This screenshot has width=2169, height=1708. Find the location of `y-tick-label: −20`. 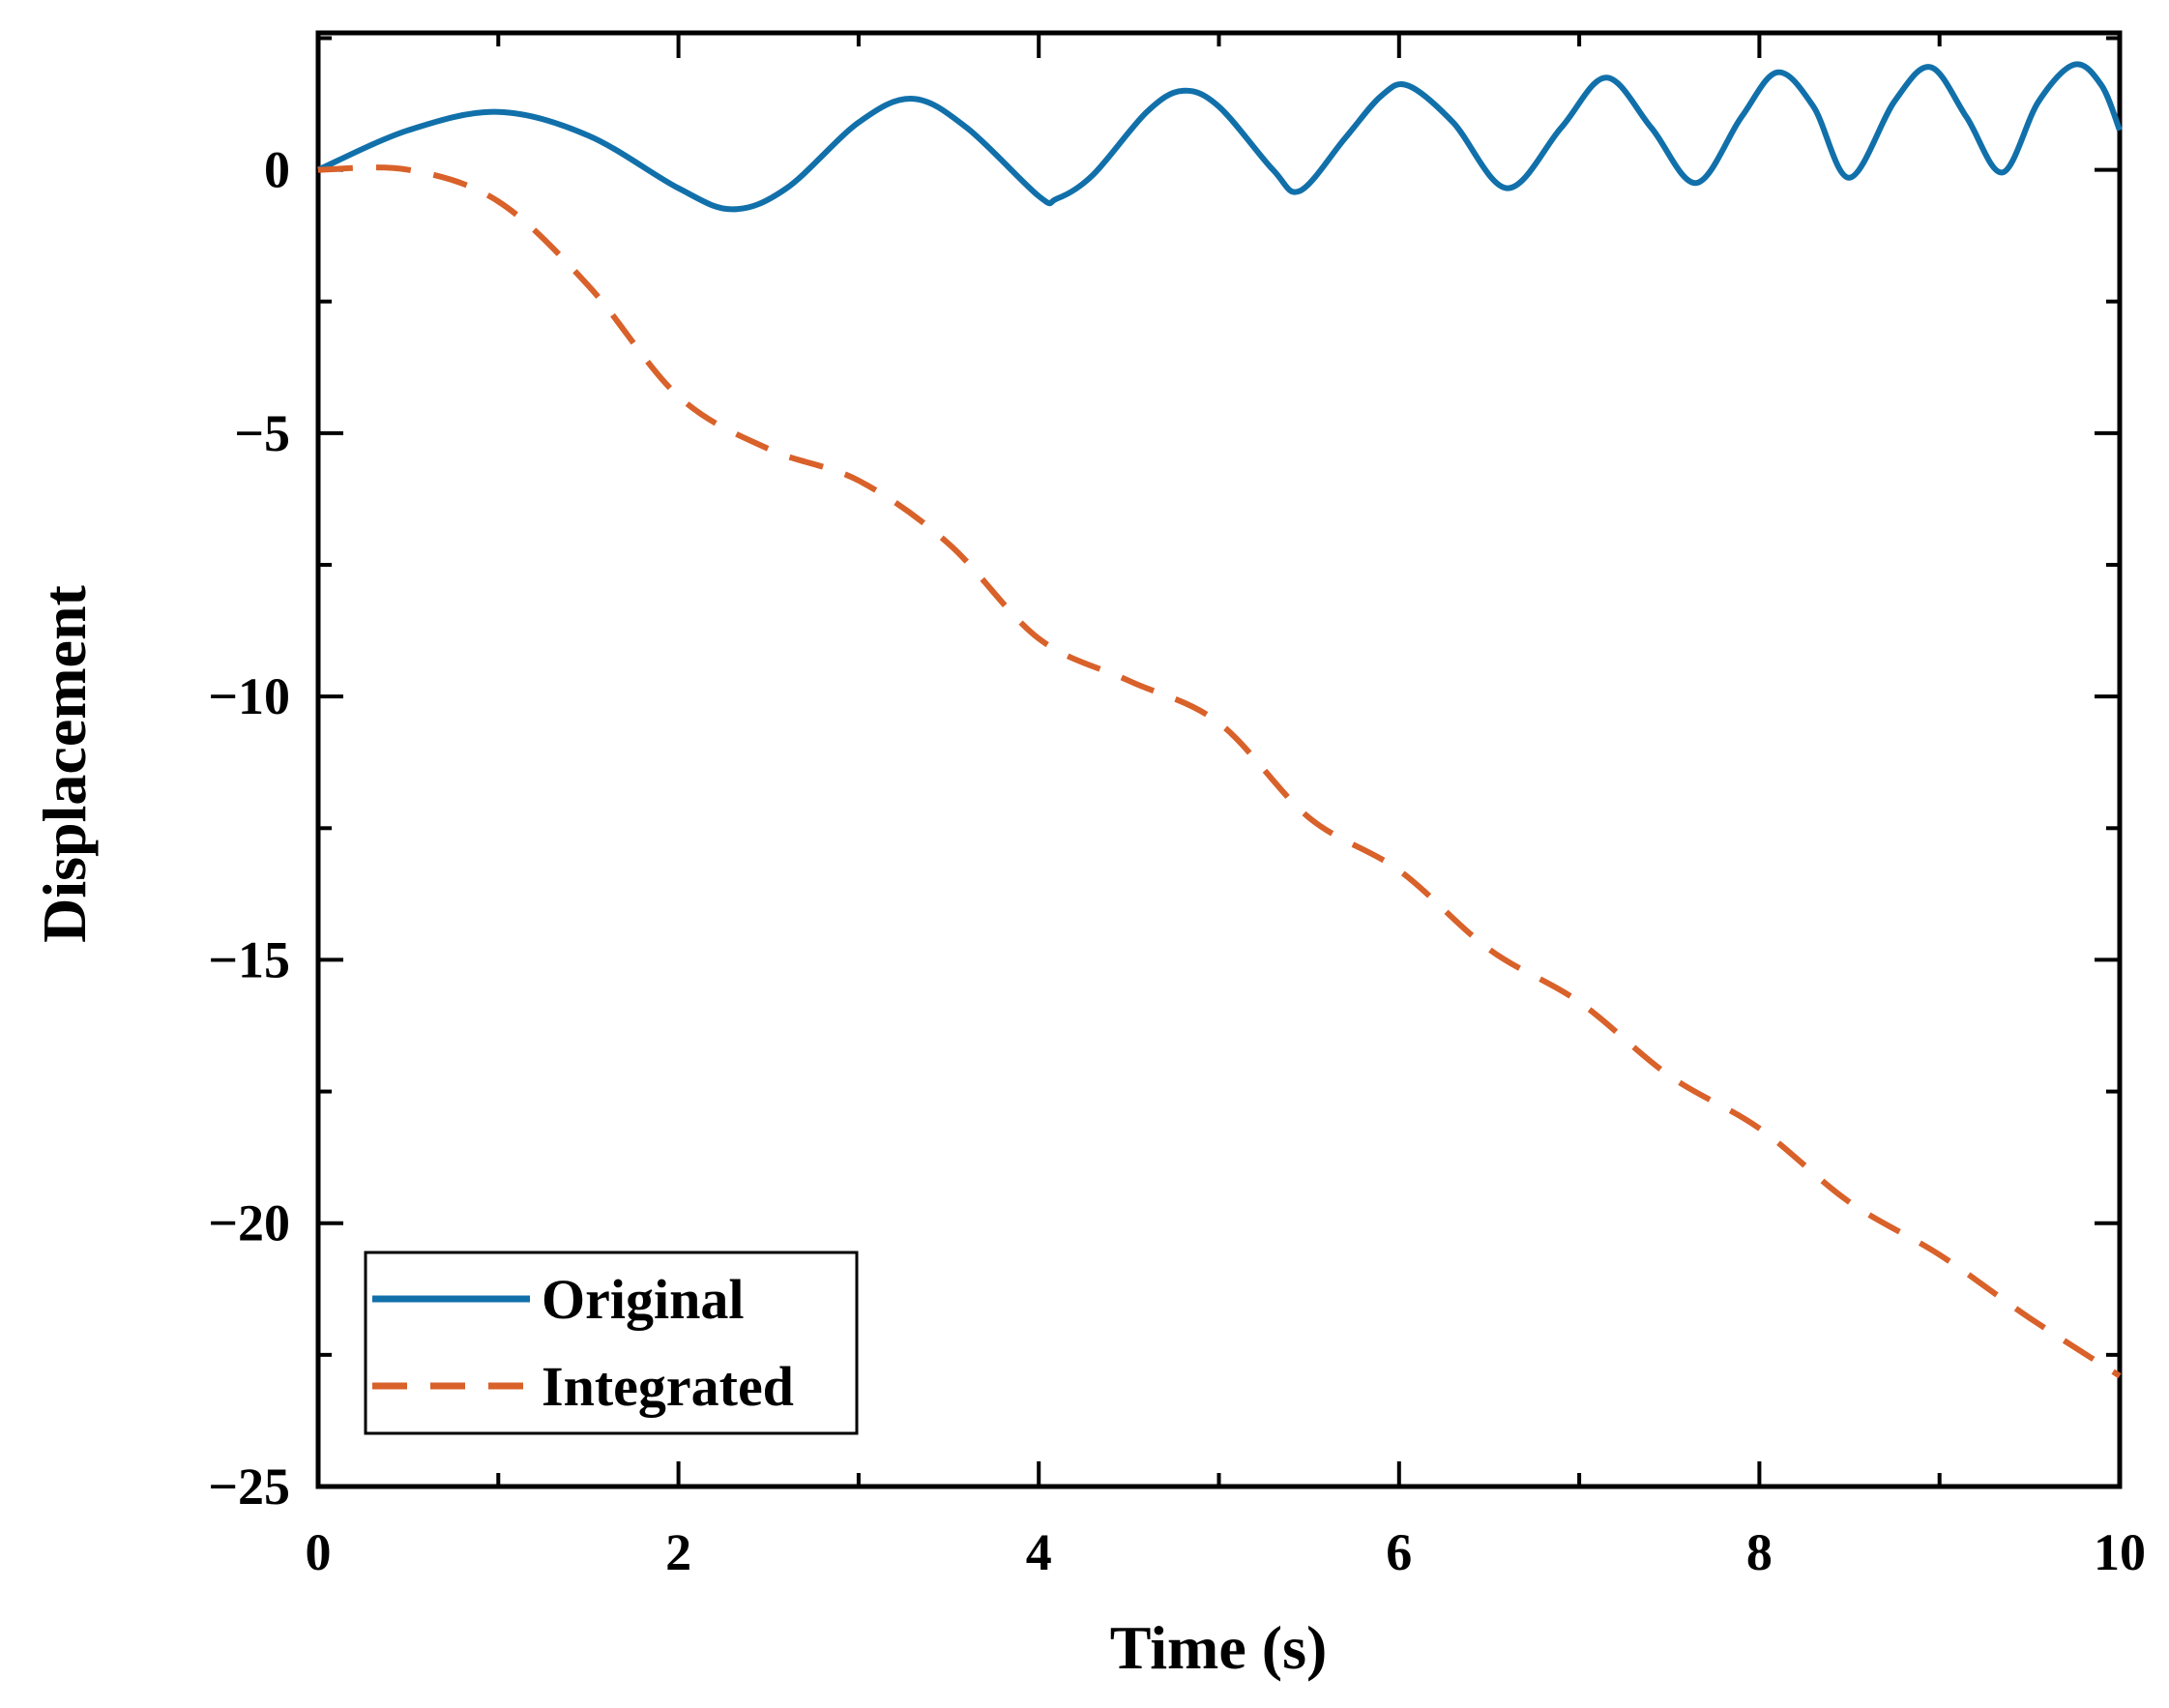

y-tick-label: −20 is located at coordinates (249, 1223).